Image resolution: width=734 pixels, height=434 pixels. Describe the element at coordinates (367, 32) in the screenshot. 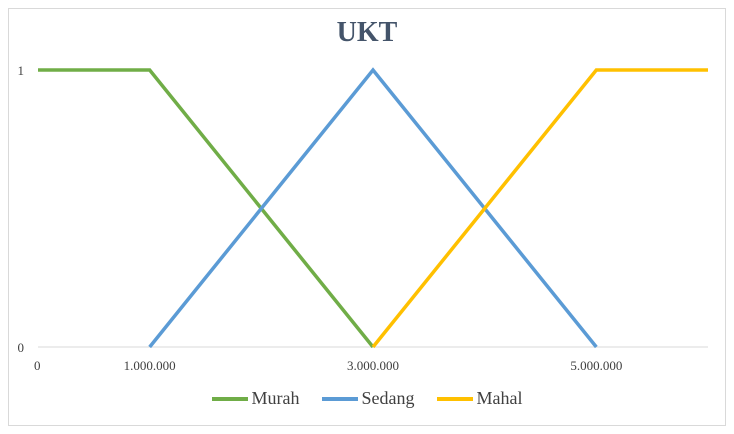

I see `chart-title: UKT` at that location.